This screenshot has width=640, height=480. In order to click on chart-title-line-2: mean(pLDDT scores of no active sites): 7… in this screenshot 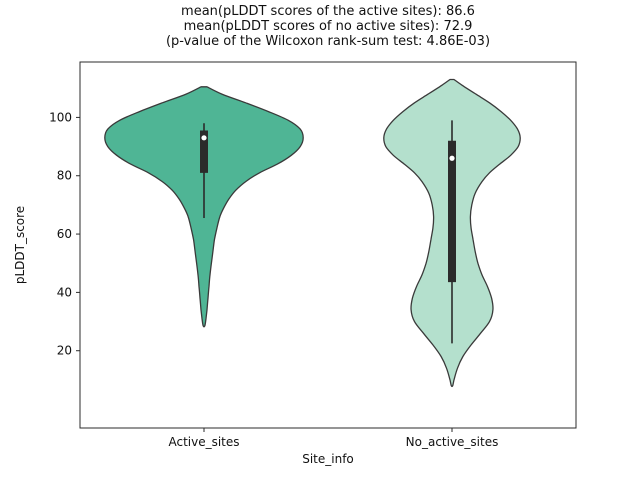, I will do `click(328, 26)`.